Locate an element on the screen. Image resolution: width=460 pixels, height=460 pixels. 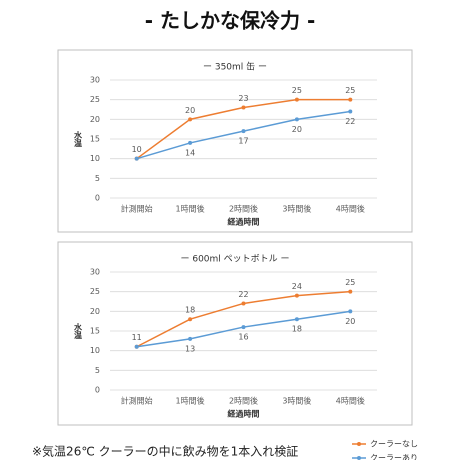
data-label: 10 is located at coordinates (137, 149).